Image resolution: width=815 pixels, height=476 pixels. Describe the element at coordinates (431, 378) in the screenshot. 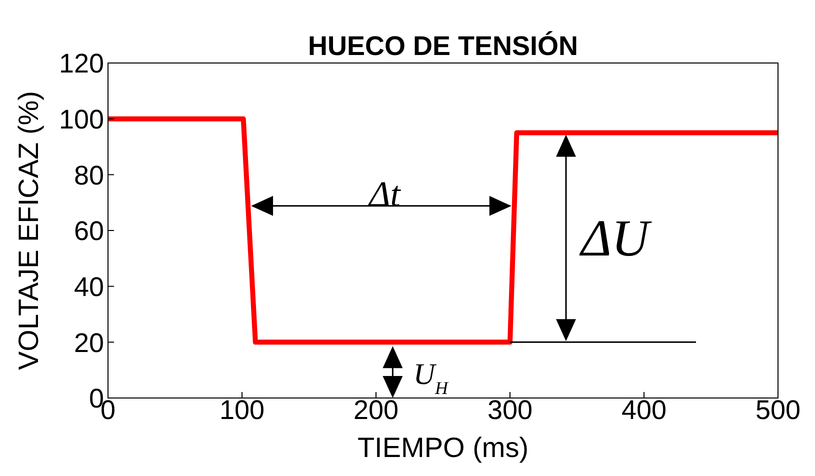

I see `annotation: U$_{H}$` at that location.